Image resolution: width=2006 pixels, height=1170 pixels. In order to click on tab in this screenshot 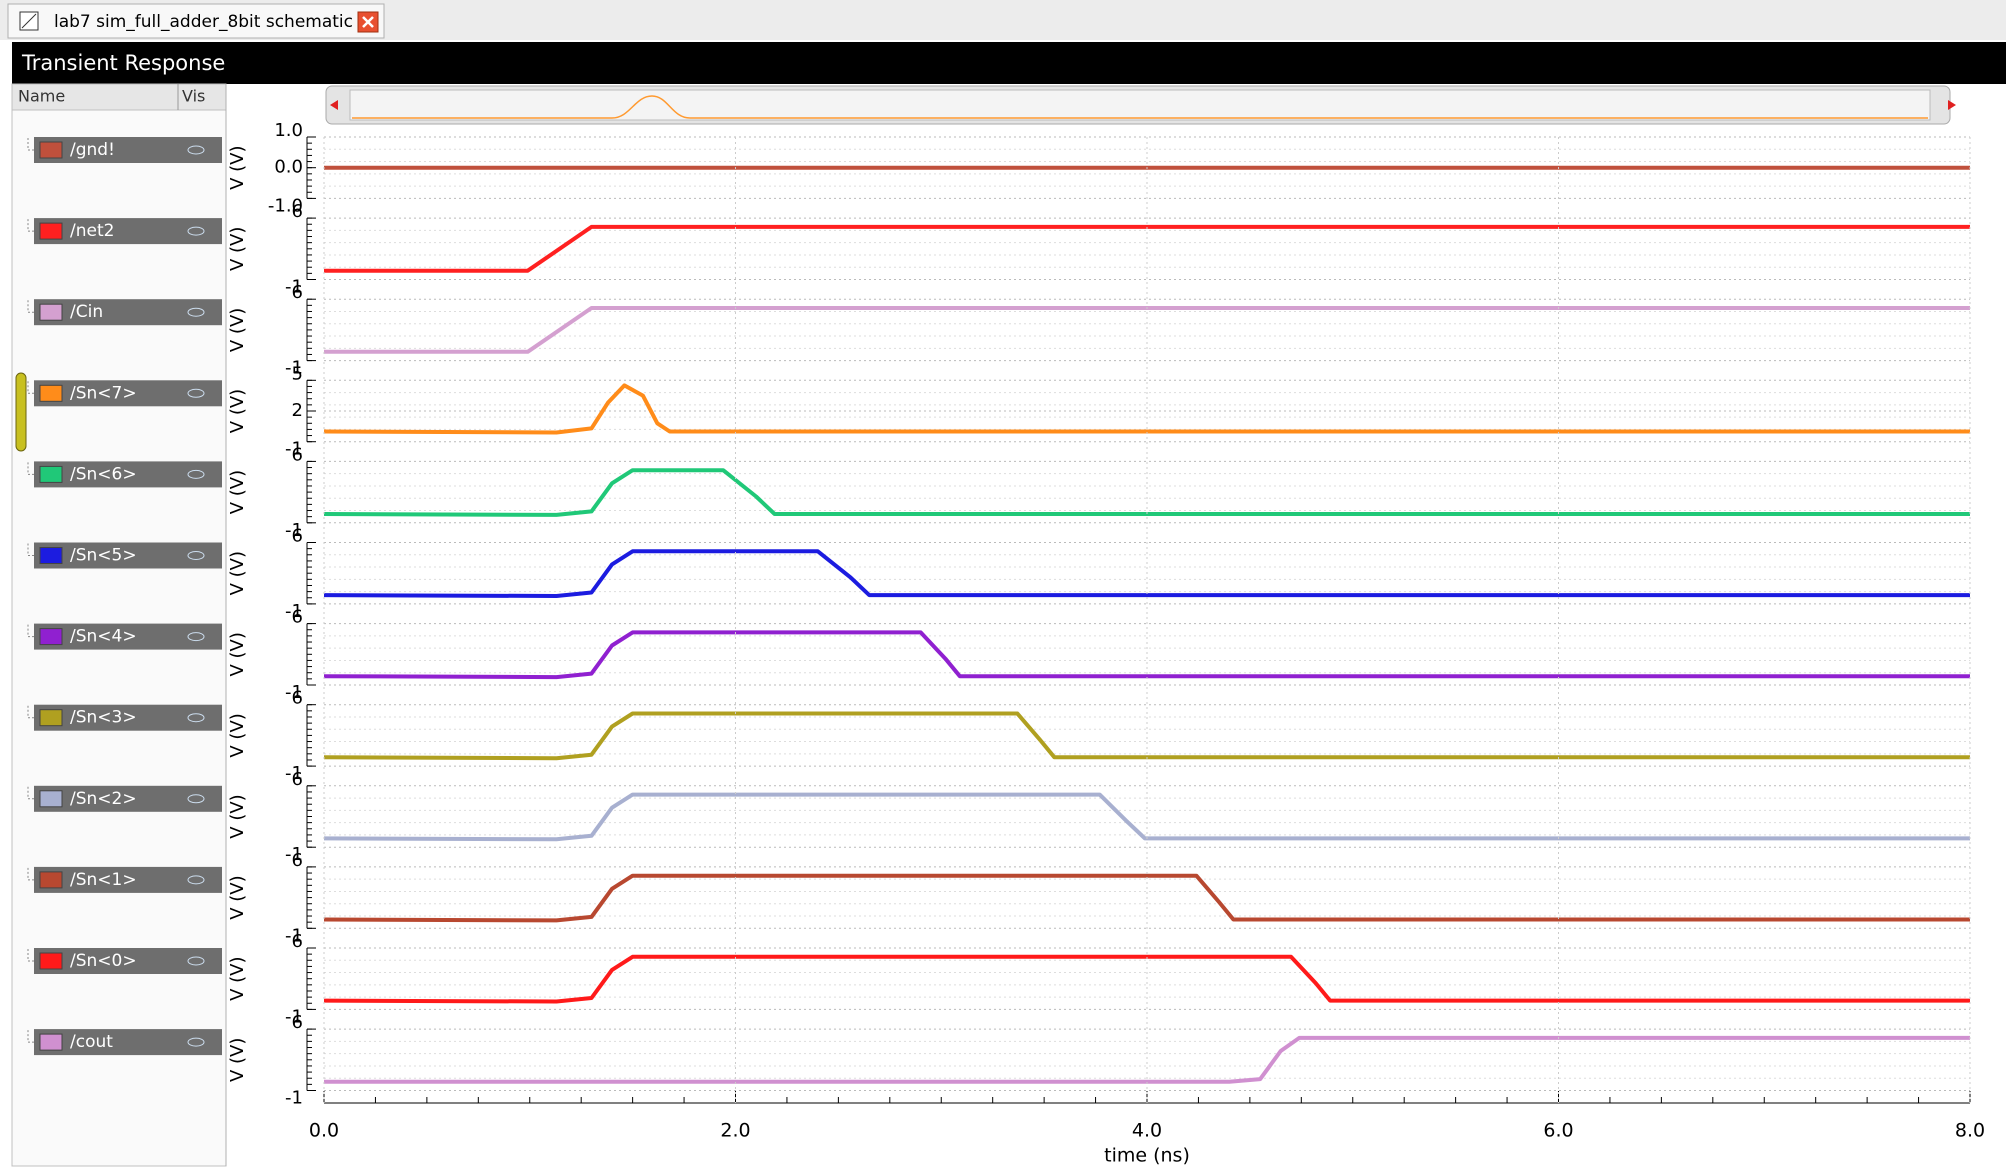, I will do `click(196, 21)`.